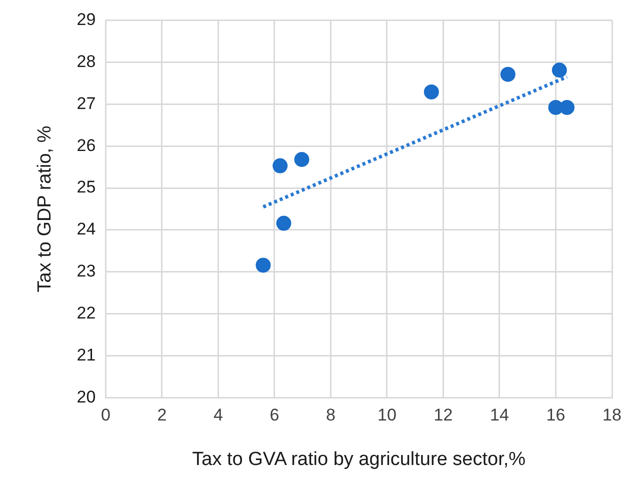 This screenshot has width=638, height=497. Describe the element at coordinates (275, 415) in the screenshot. I see `x-tick-label: 6` at that location.